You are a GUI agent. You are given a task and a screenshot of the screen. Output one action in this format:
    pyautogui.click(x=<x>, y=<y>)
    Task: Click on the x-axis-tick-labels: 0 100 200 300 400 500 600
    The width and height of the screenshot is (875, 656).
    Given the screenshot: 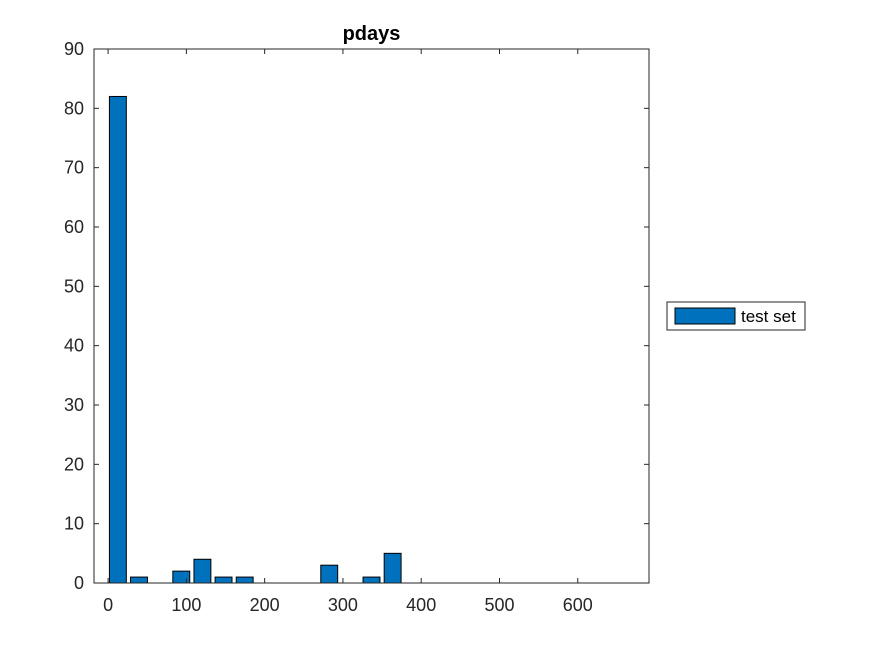 What is the action you would take?
    pyautogui.click(x=348, y=605)
    